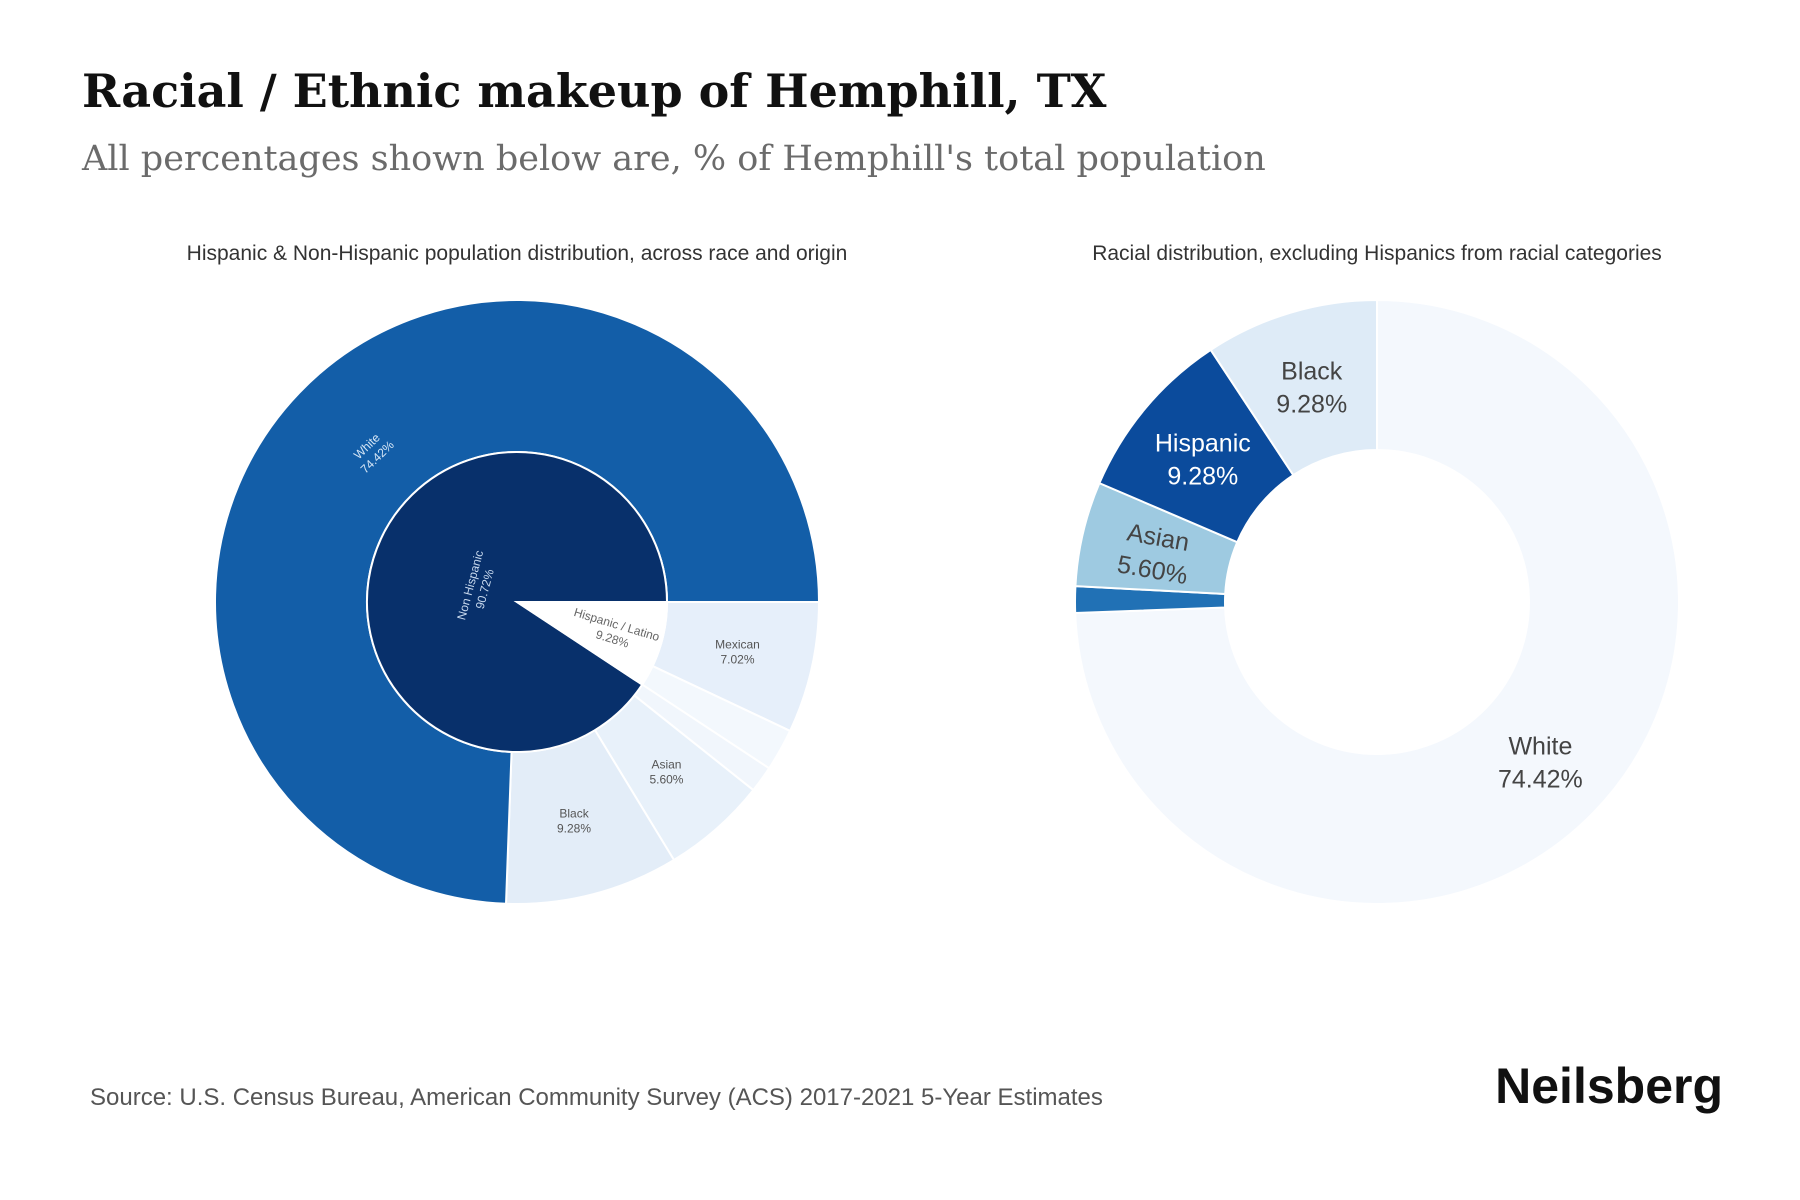  I want to click on donut-slice-black, so click(1293, 387).